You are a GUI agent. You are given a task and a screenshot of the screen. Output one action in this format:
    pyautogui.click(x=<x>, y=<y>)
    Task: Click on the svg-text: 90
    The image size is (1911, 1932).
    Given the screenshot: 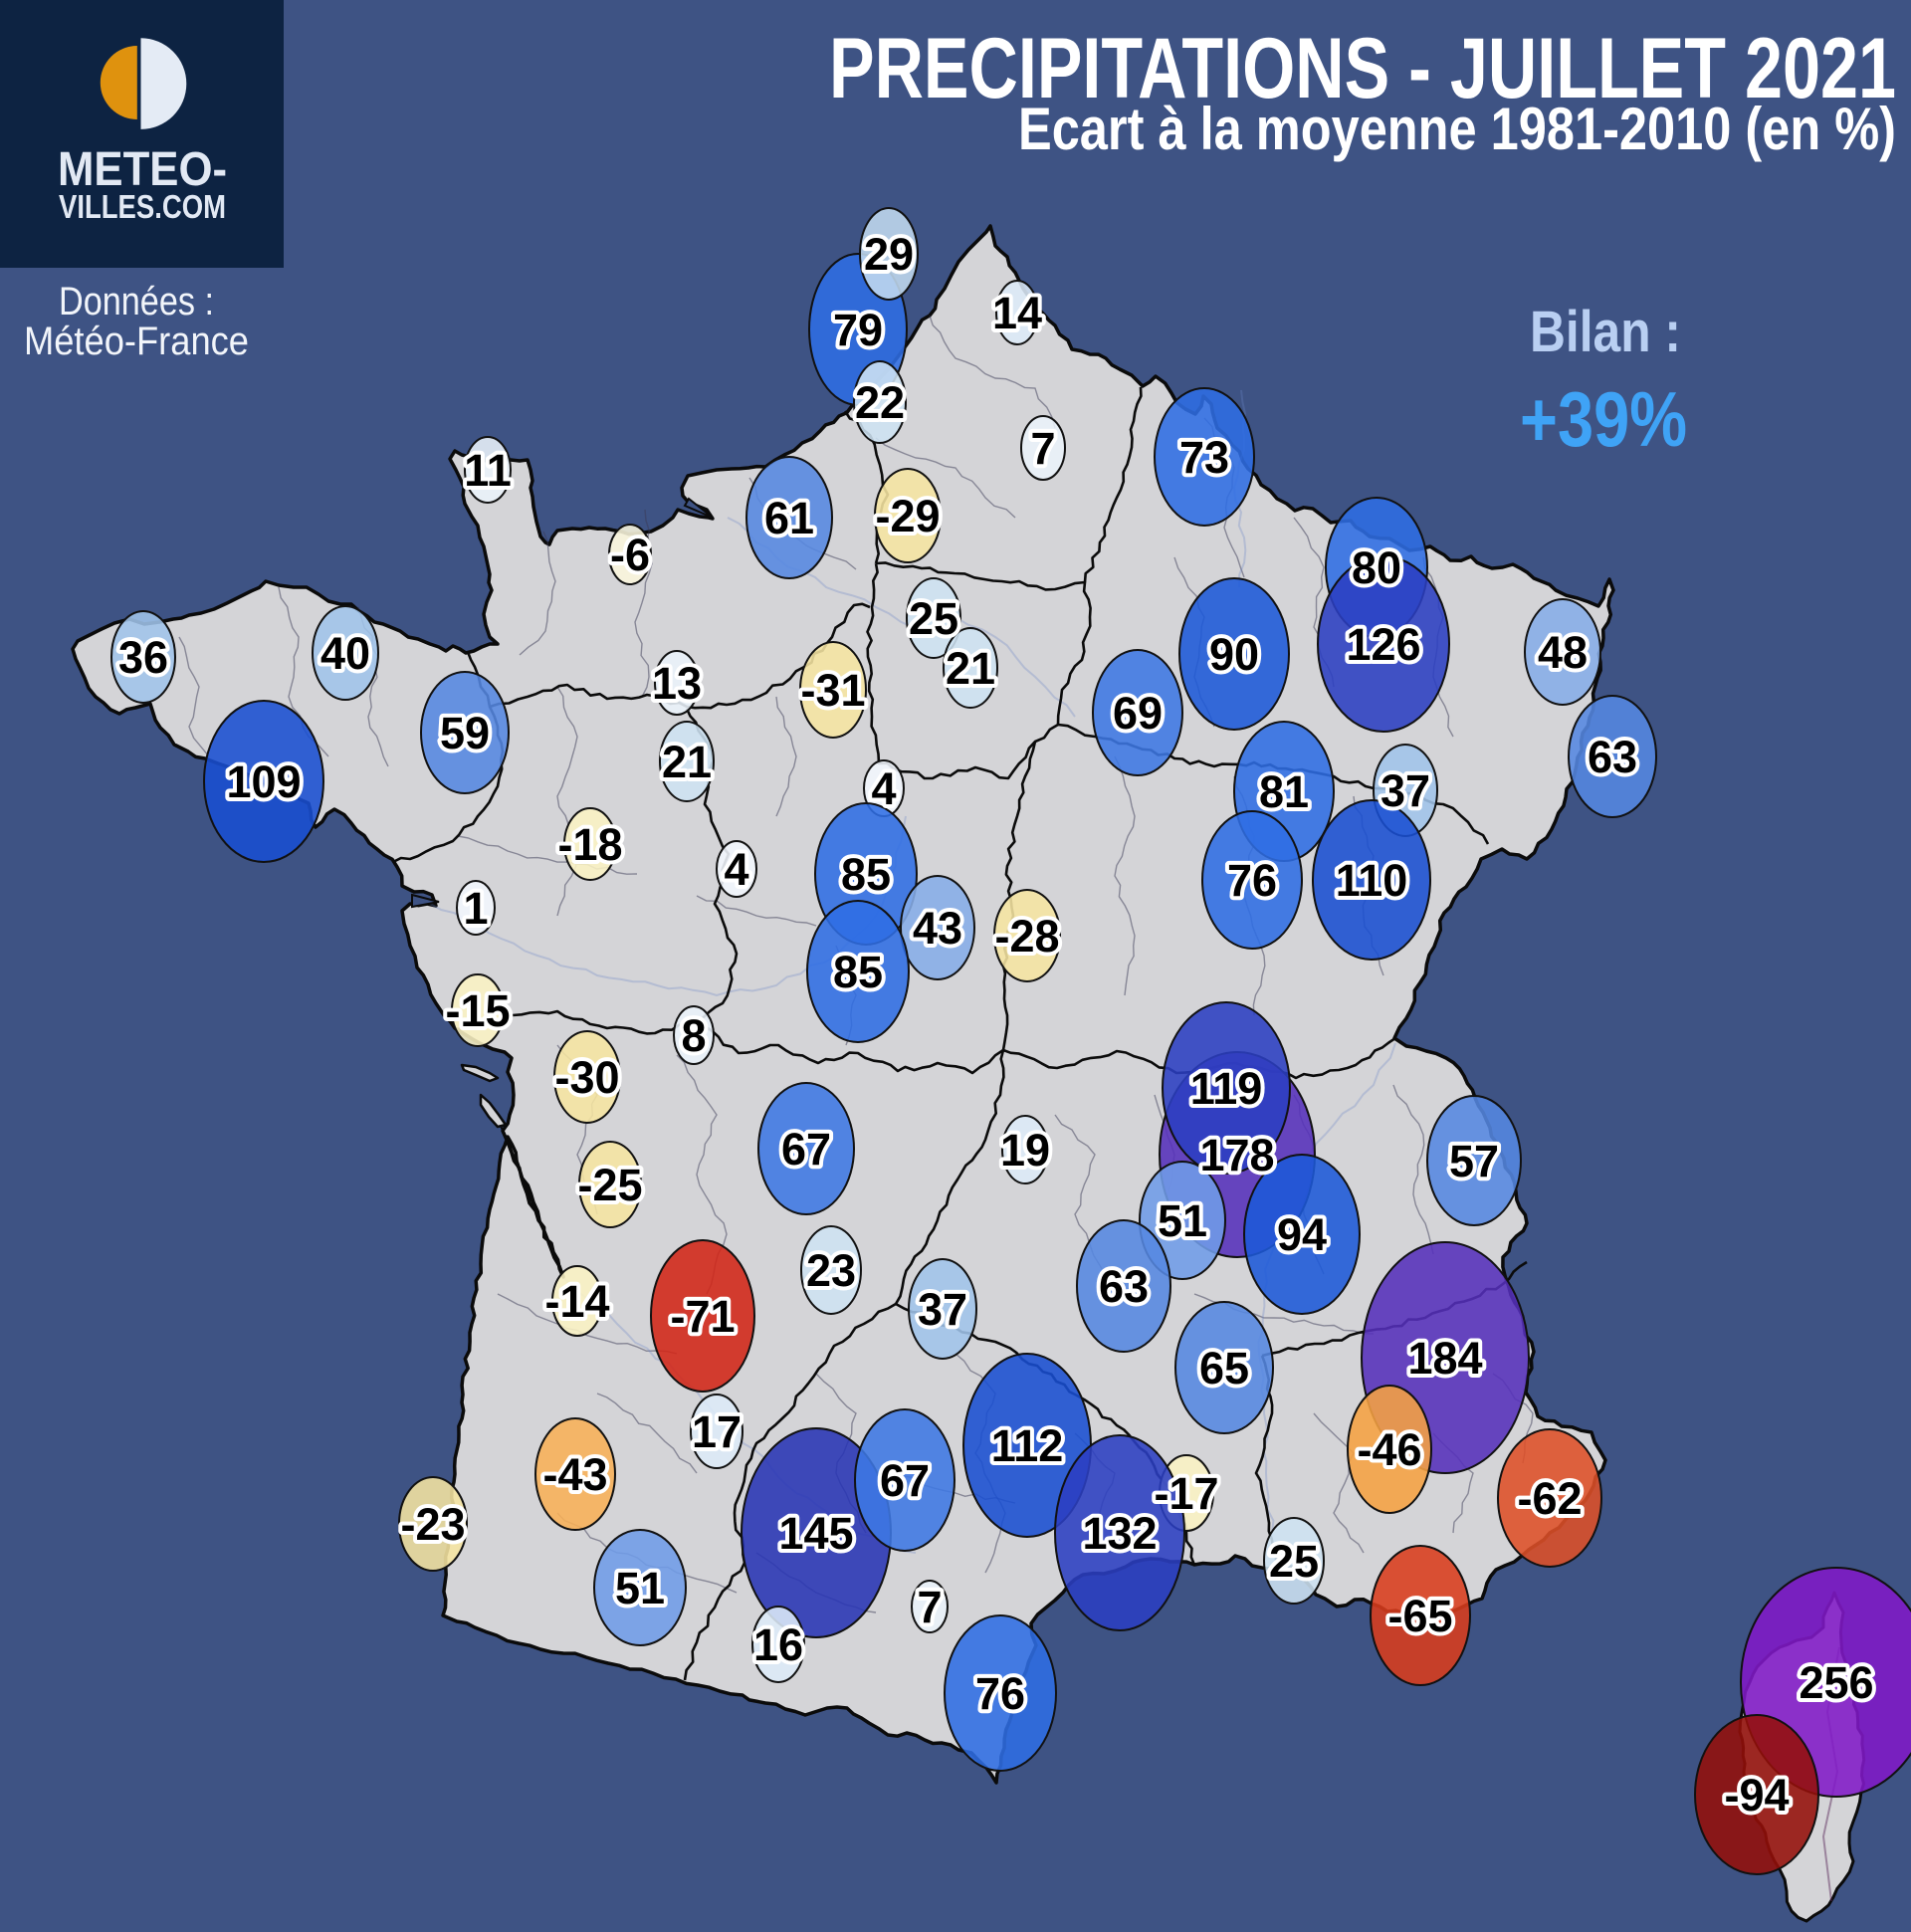 What is the action you would take?
    pyautogui.click(x=1234, y=654)
    